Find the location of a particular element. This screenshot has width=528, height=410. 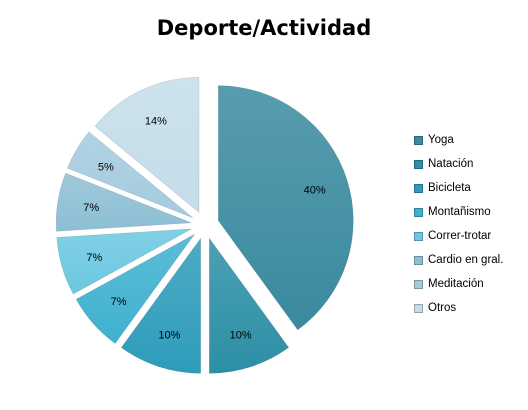

legend-label: Montañismo is located at coordinates (459, 212).